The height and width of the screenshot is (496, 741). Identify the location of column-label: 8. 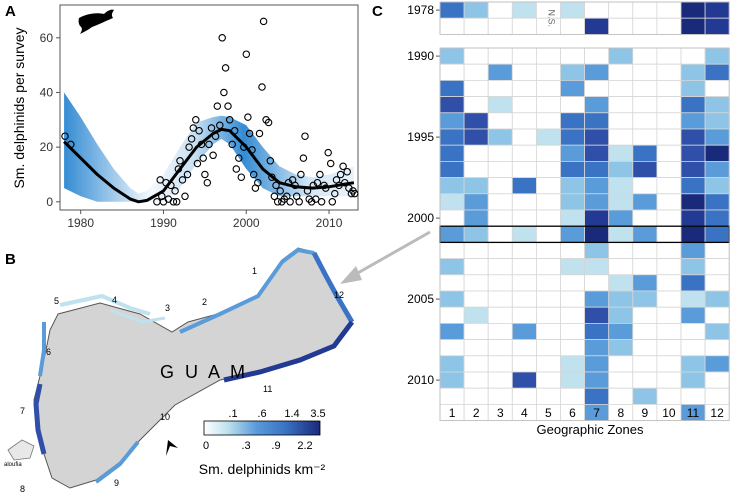
(620, 413).